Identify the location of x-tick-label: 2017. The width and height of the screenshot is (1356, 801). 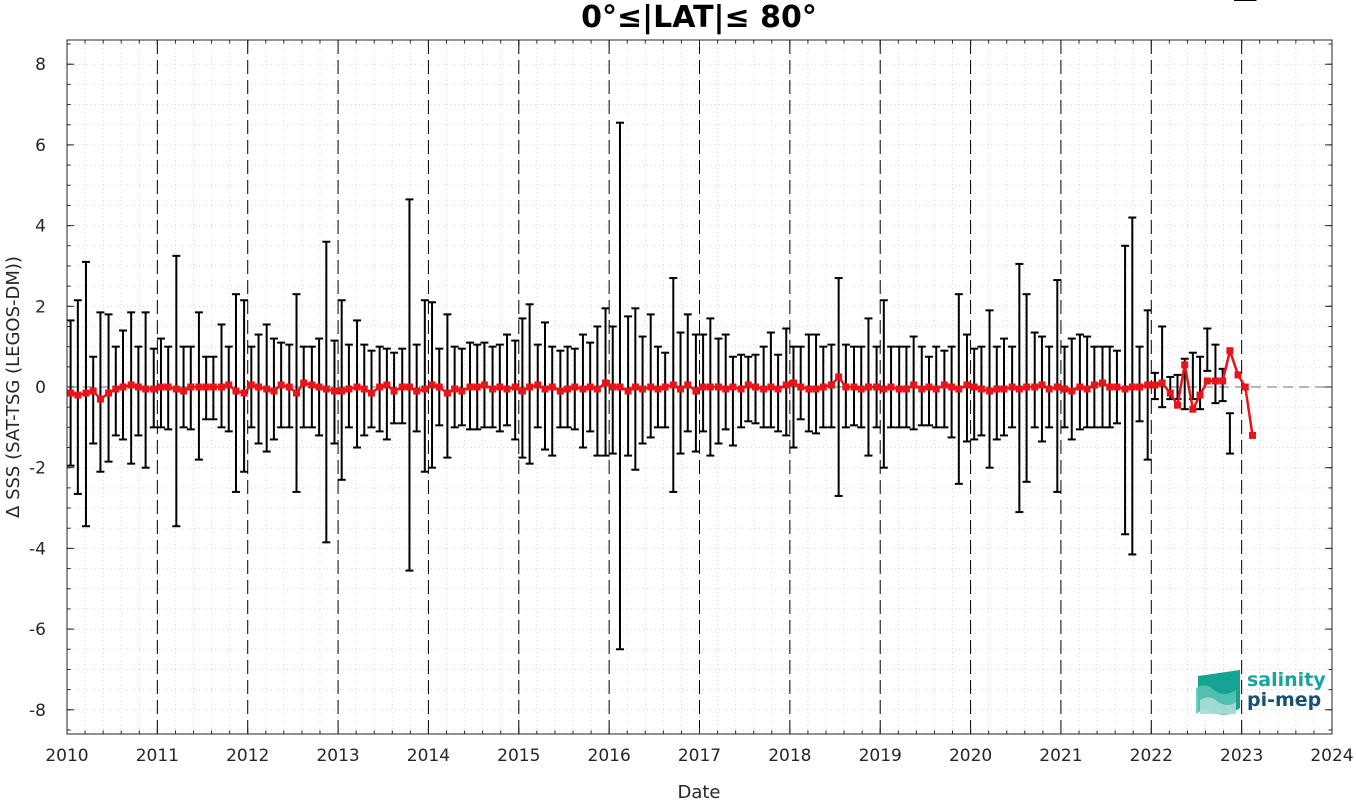
(699, 756).